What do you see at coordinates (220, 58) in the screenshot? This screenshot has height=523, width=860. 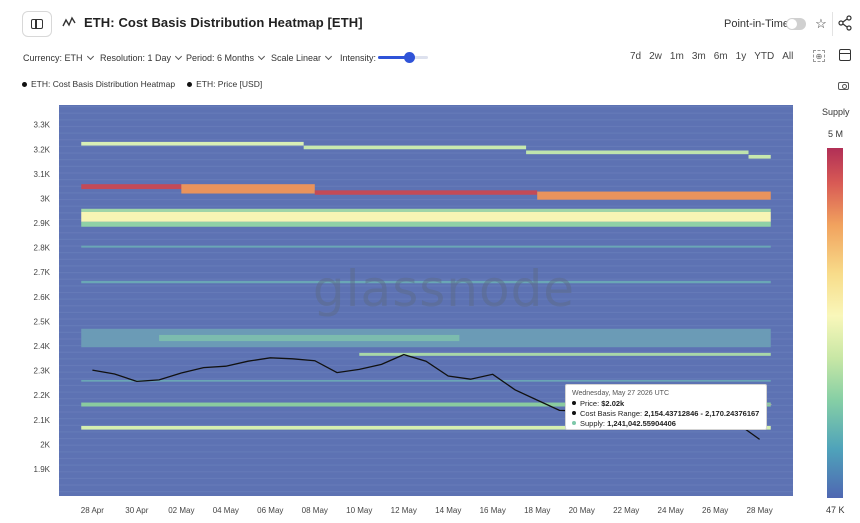 I see `period-select-label: Period: 6 Months` at bounding box center [220, 58].